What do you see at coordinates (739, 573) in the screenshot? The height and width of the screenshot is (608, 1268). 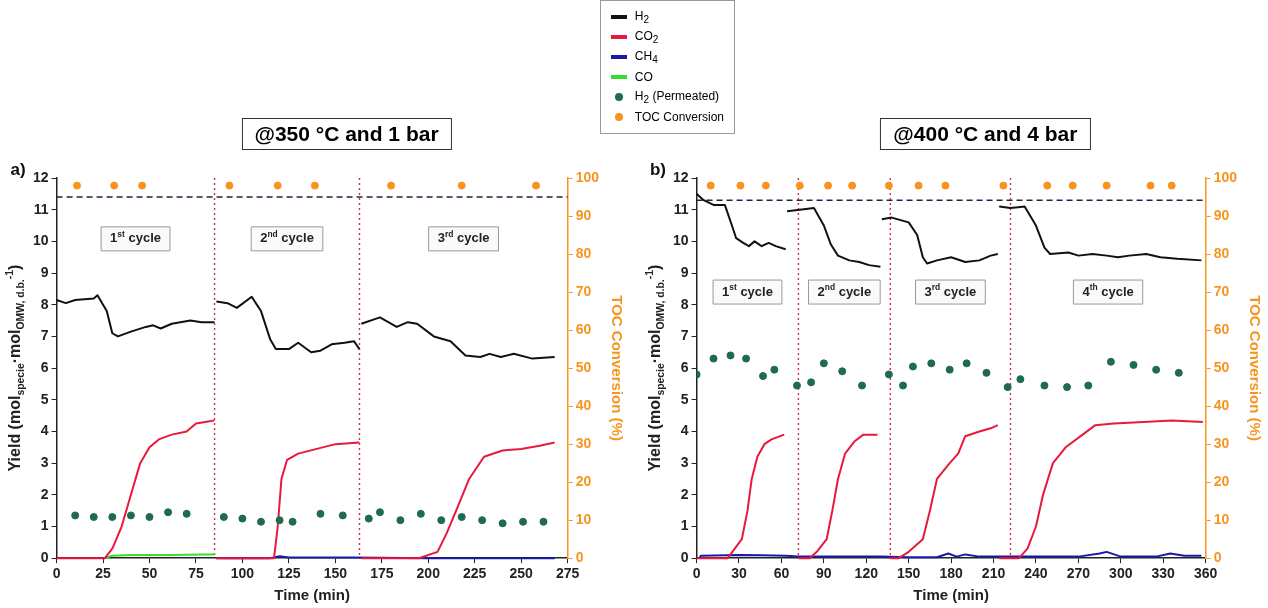 I see `x-tick-label: 30` at bounding box center [739, 573].